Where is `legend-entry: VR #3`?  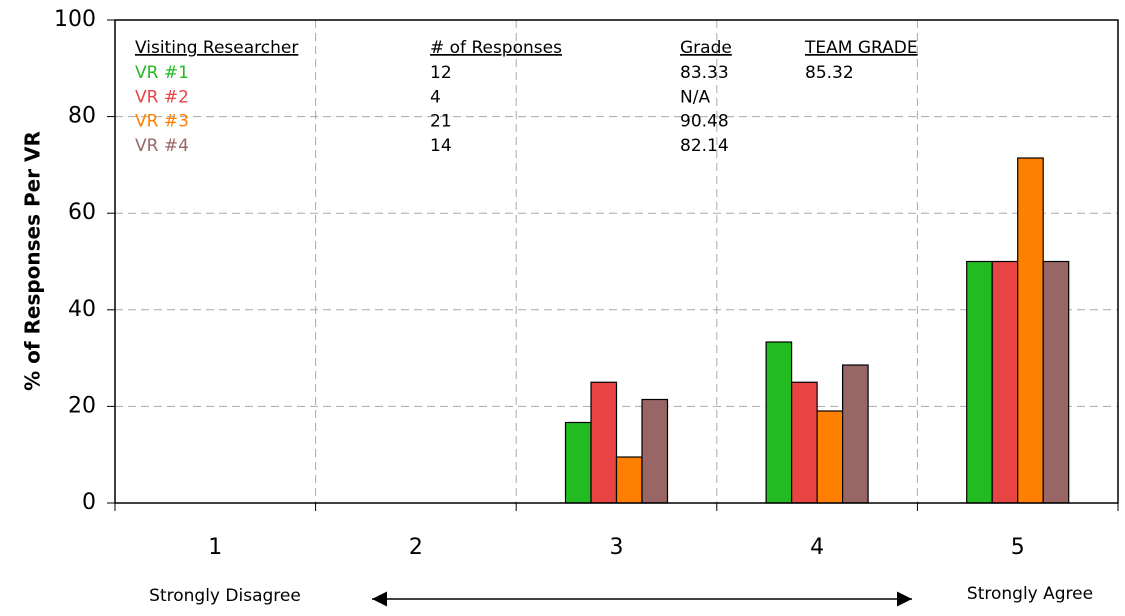
legend-entry: VR #3 is located at coordinates (162, 122).